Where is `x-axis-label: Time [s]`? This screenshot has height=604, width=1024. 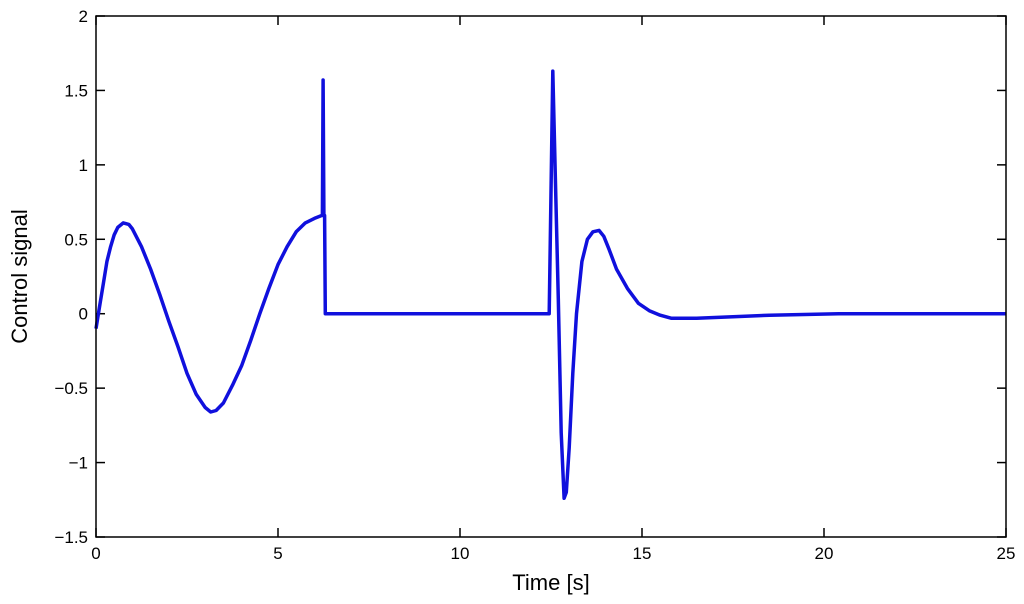 x-axis-label: Time [s] is located at coordinates (550, 582).